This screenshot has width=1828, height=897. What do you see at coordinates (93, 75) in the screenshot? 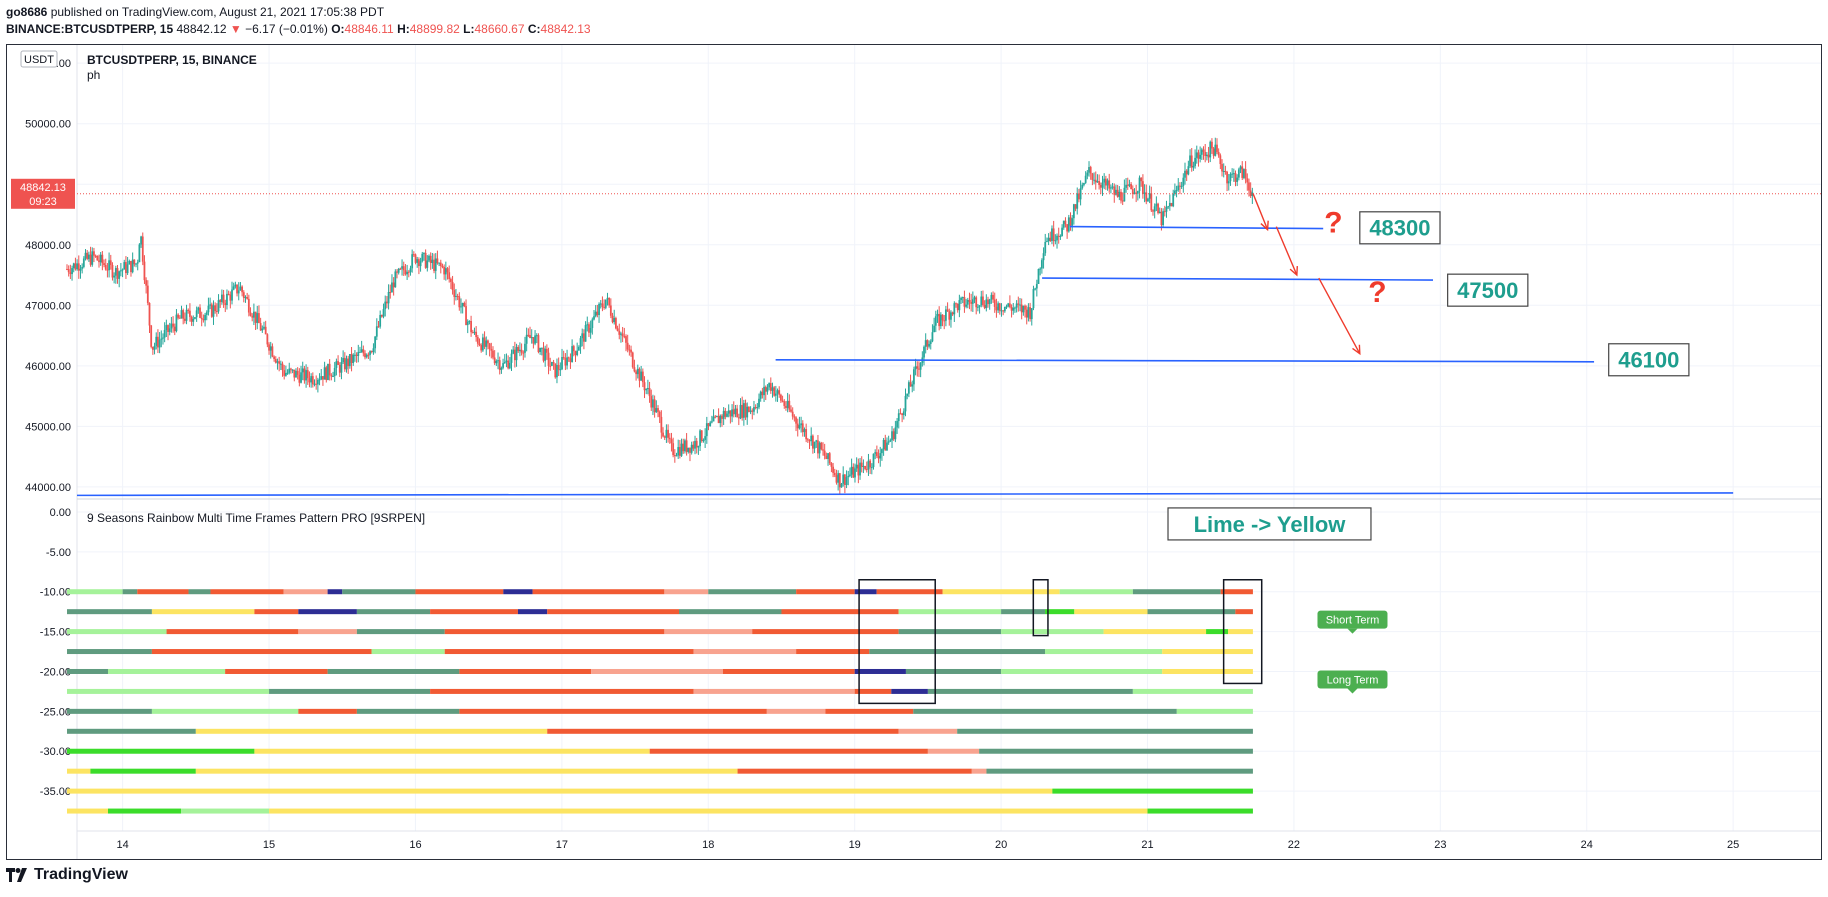
I see `indicator-short-legend: ph` at bounding box center [93, 75].